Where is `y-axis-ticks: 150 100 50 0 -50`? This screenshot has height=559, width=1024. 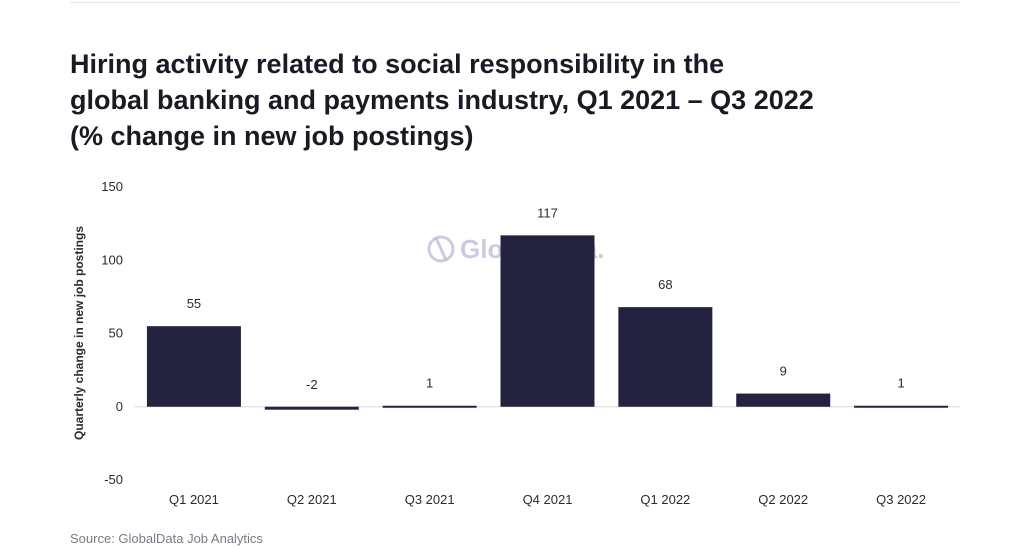 y-axis-ticks: 150 100 50 0 -50 is located at coordinates (112, 333).